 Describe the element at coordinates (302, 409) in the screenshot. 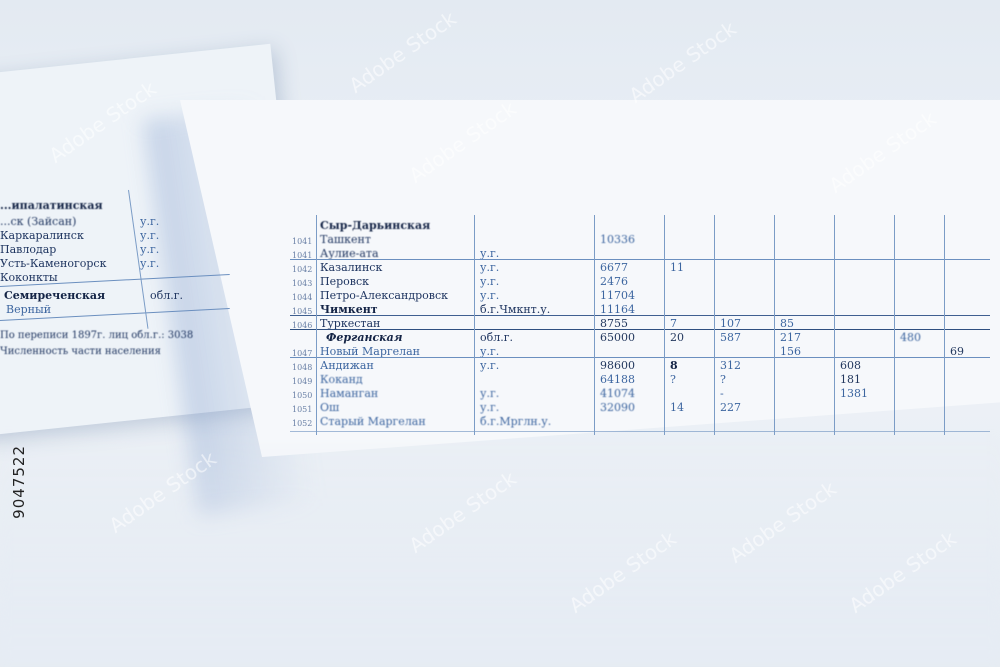

I see `row-number: 1051` at that location.